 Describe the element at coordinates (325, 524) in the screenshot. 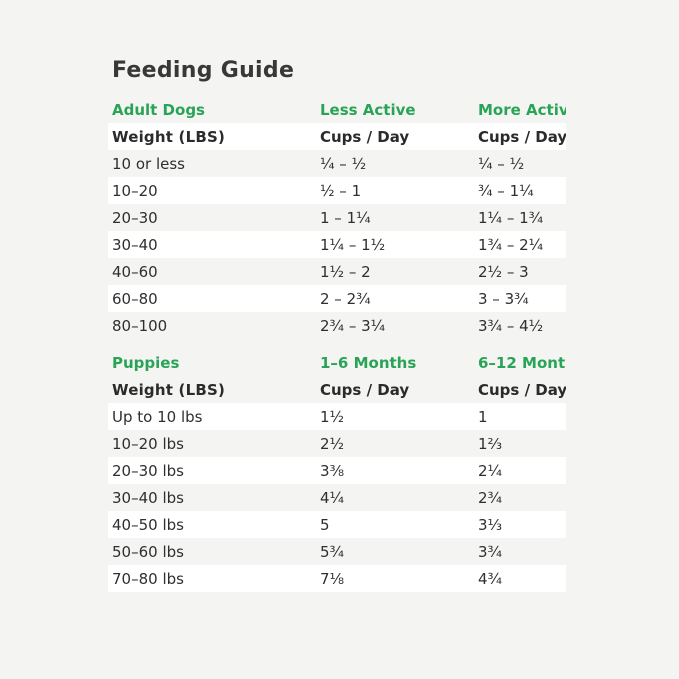

I see `months-1-6-cell: 5` at that location.